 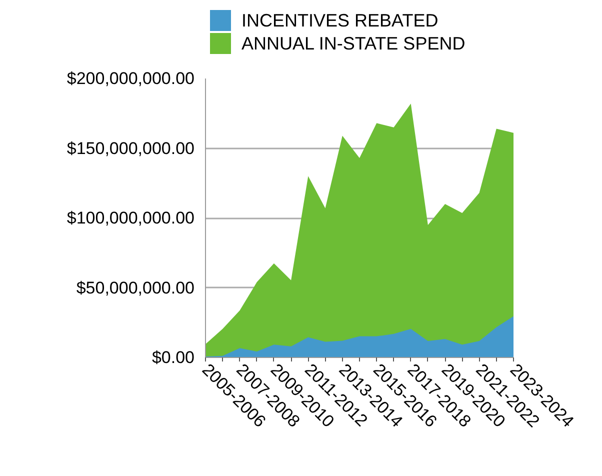 What do you see at coordinates (340, 20) in the screenshot?
I see `legend-label: INCENTIVES REBATED` at bounding box center [340, 20].